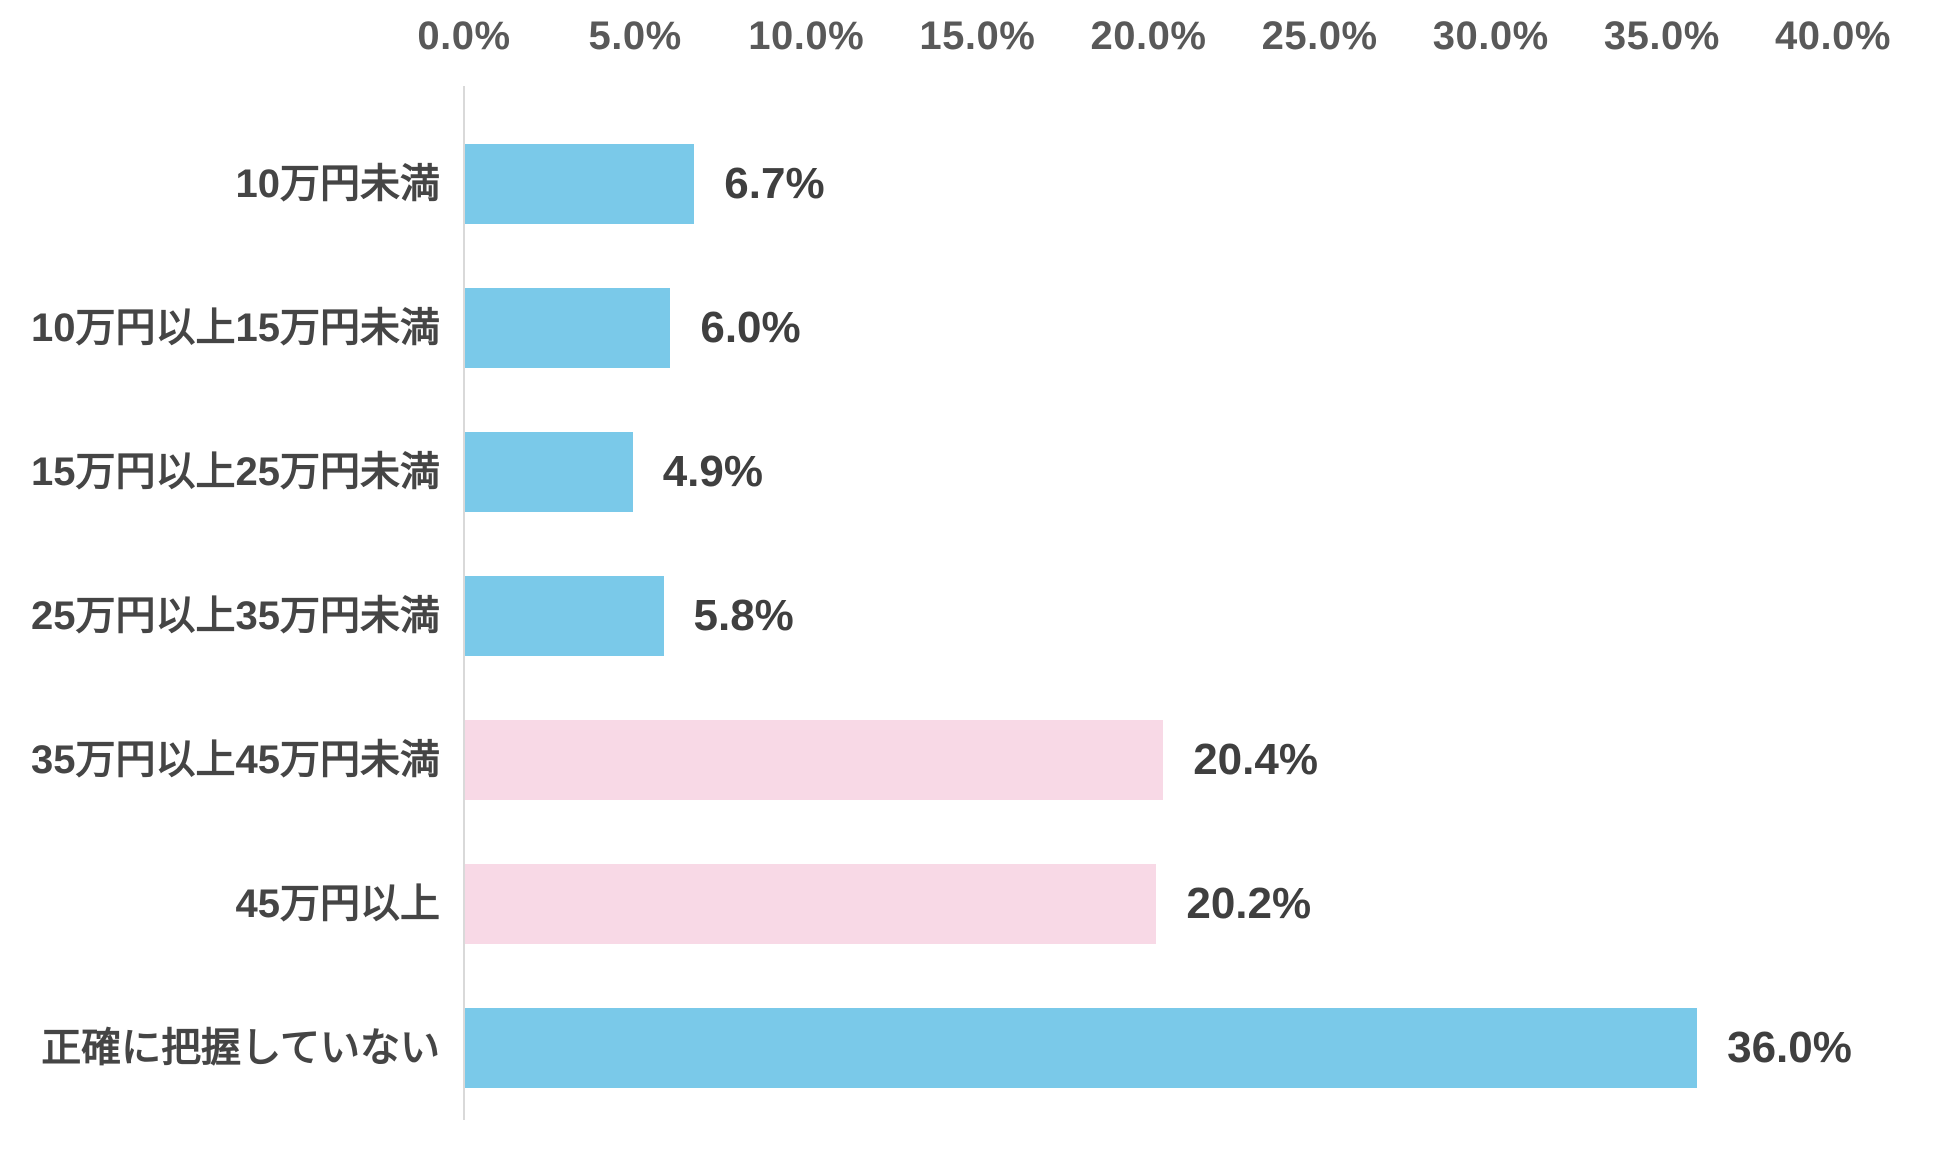  I want to click on y-axis-line, so click(464, 603).